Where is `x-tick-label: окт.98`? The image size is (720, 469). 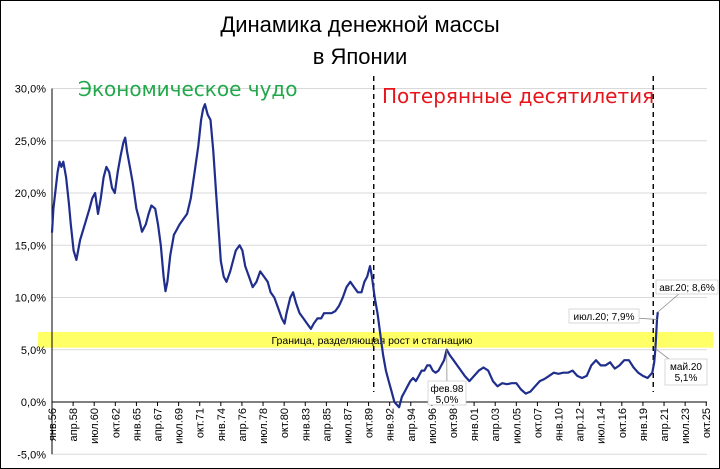 x-tick-label: окт.98 is located at coordinates (454, 423).